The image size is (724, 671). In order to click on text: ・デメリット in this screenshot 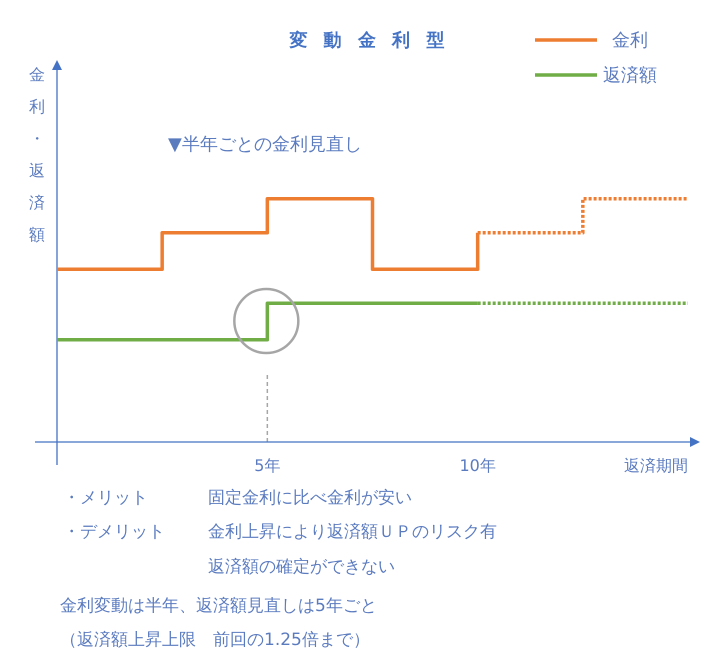, I will do `click(114, 532)`.